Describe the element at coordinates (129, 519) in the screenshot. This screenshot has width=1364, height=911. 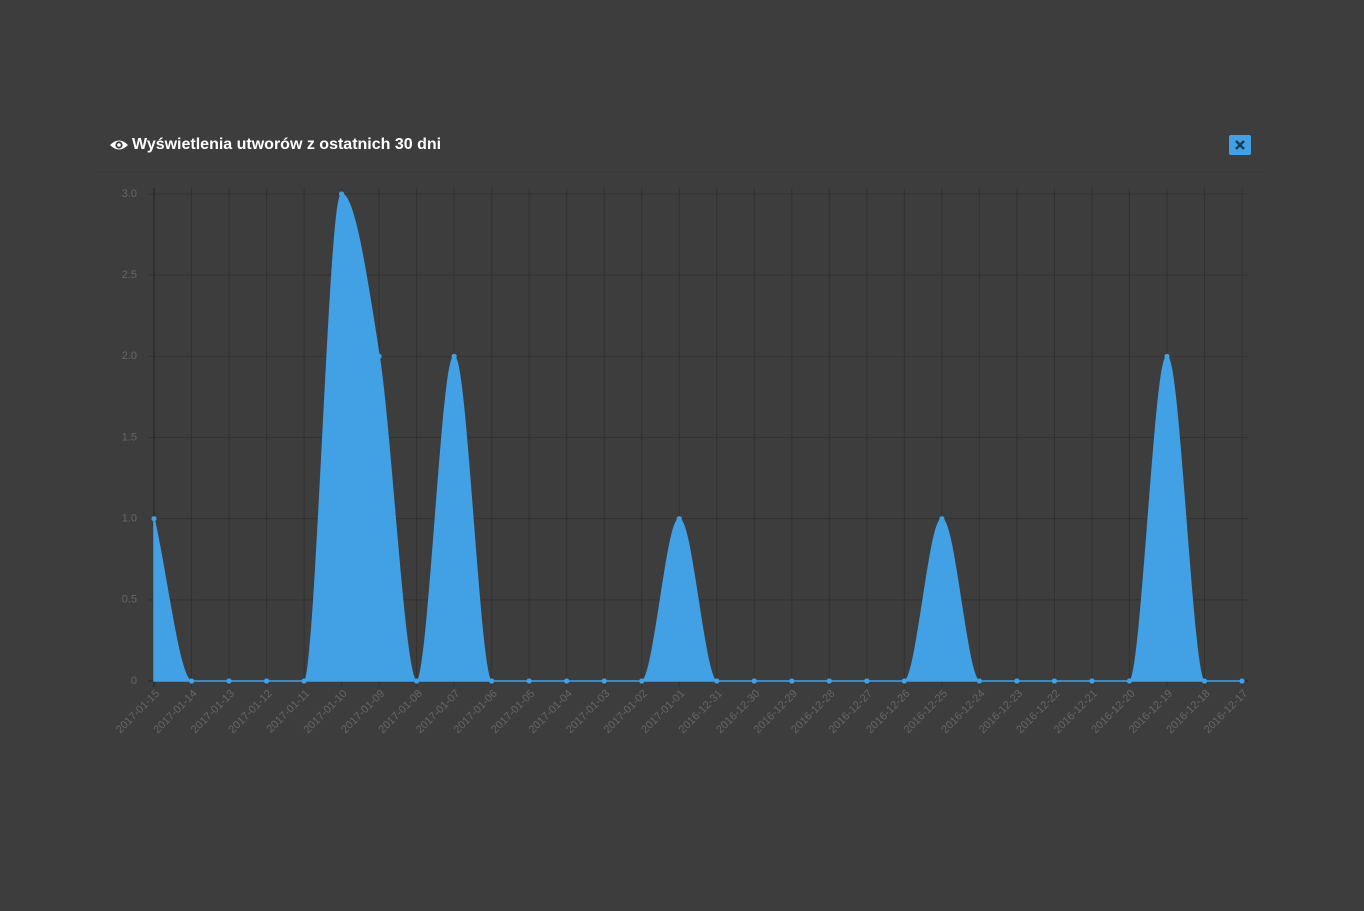
I see `y-tick-label: 1.0` at that location.